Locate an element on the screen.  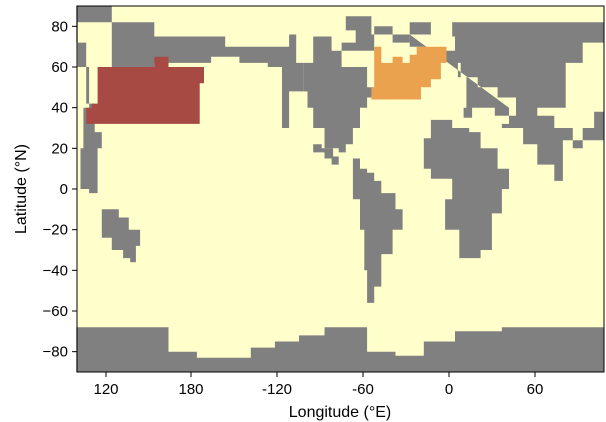
land-siberia-arctic is located at coordinates (207, 75).